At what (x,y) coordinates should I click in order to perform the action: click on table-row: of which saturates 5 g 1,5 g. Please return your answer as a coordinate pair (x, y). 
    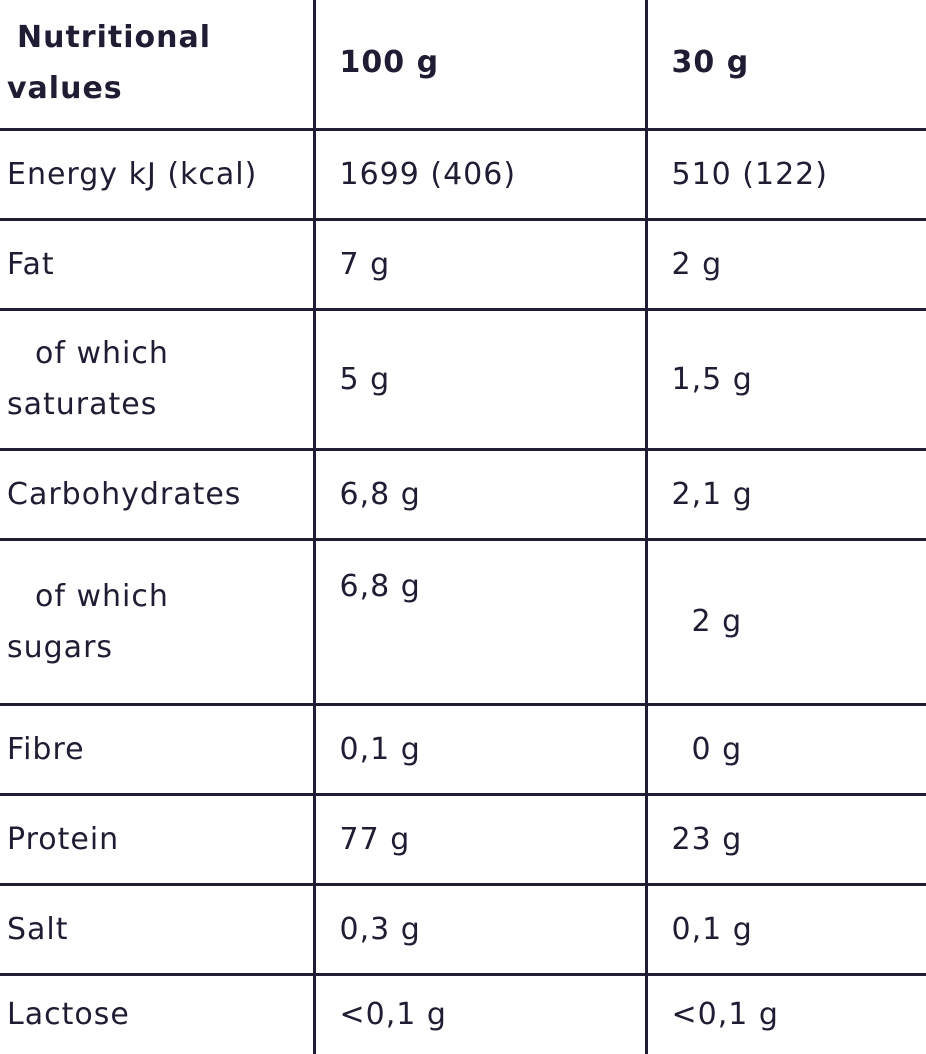
    Looking at the image, I should click on (463, 379).